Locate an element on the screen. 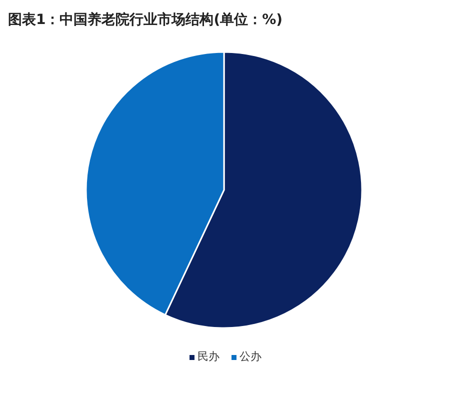 The height and width of the screenshot is (415, 451). legend-label: 公办 is located at coordinates (251, 356).